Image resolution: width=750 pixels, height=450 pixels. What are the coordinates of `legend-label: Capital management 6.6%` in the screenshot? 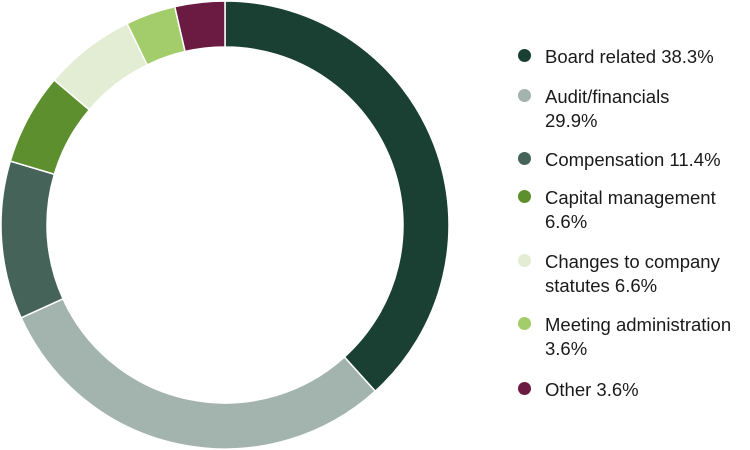 It's located at (630, 209).